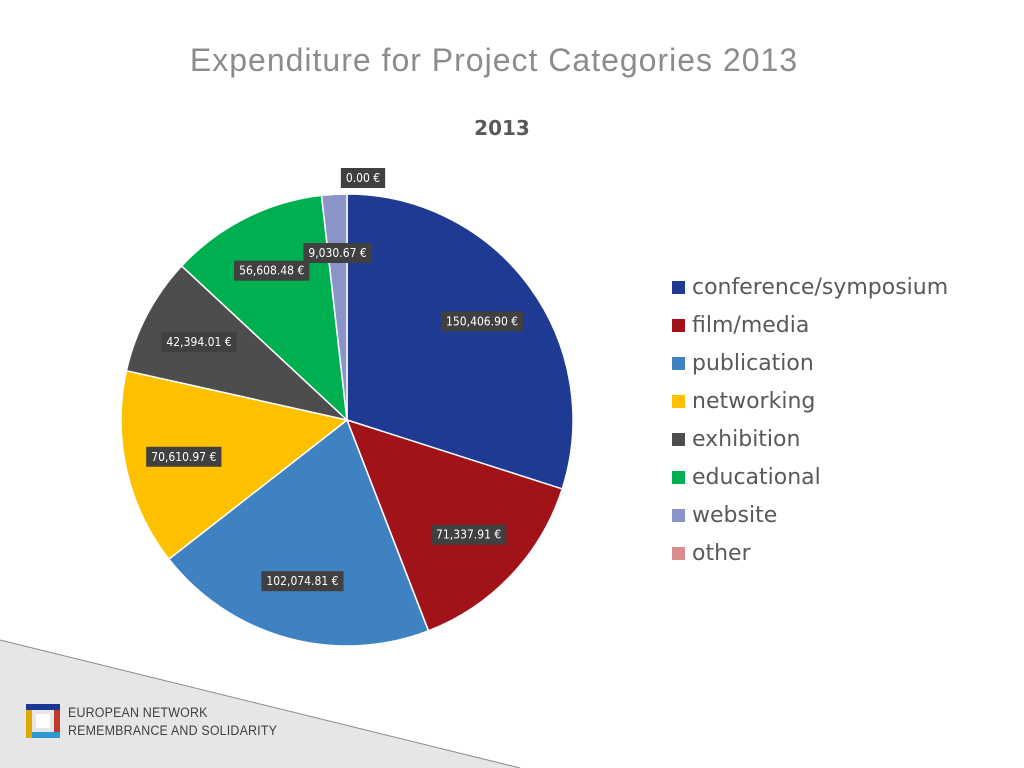 The image size is (1024, 768). Describe the element at coordinates (502, 128) in the screenshot. I see `chart-title: 2013` at that location.